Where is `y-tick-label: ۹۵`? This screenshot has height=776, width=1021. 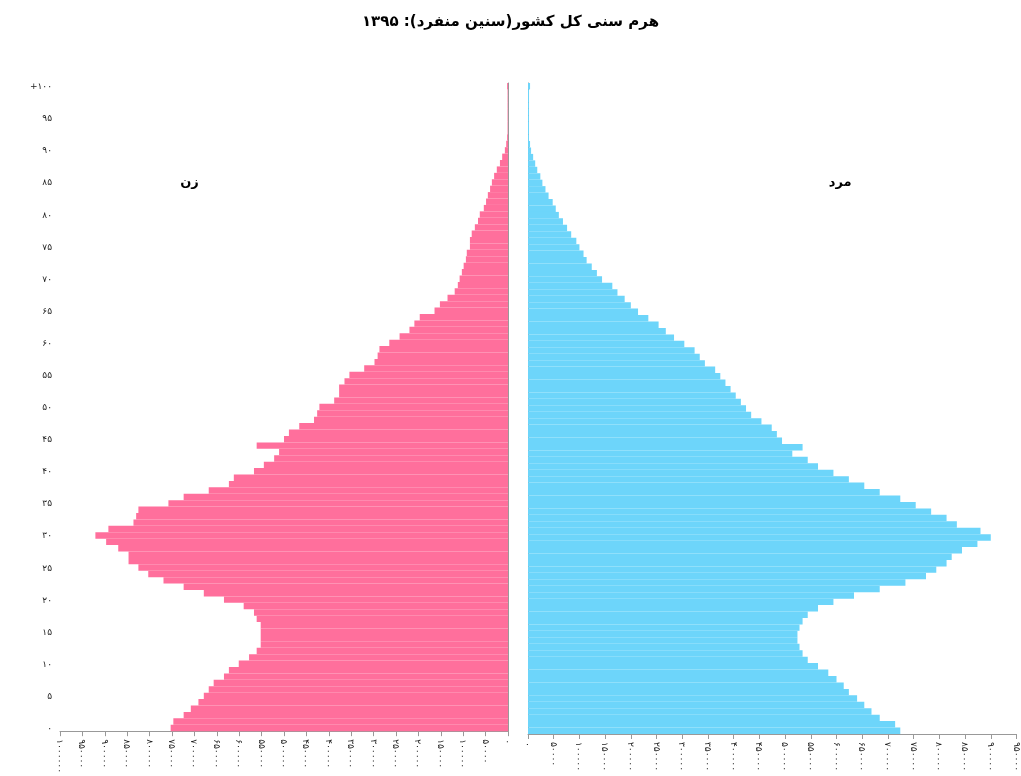
y-tick-label: ۹۵ is located at coordinates (47, 118).